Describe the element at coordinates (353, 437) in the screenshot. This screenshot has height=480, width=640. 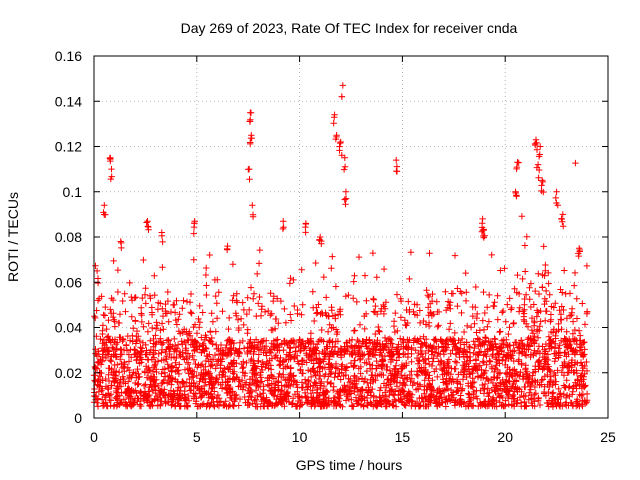
I see `x-tick-labels: 0 5 10 15 20 25` at that location.